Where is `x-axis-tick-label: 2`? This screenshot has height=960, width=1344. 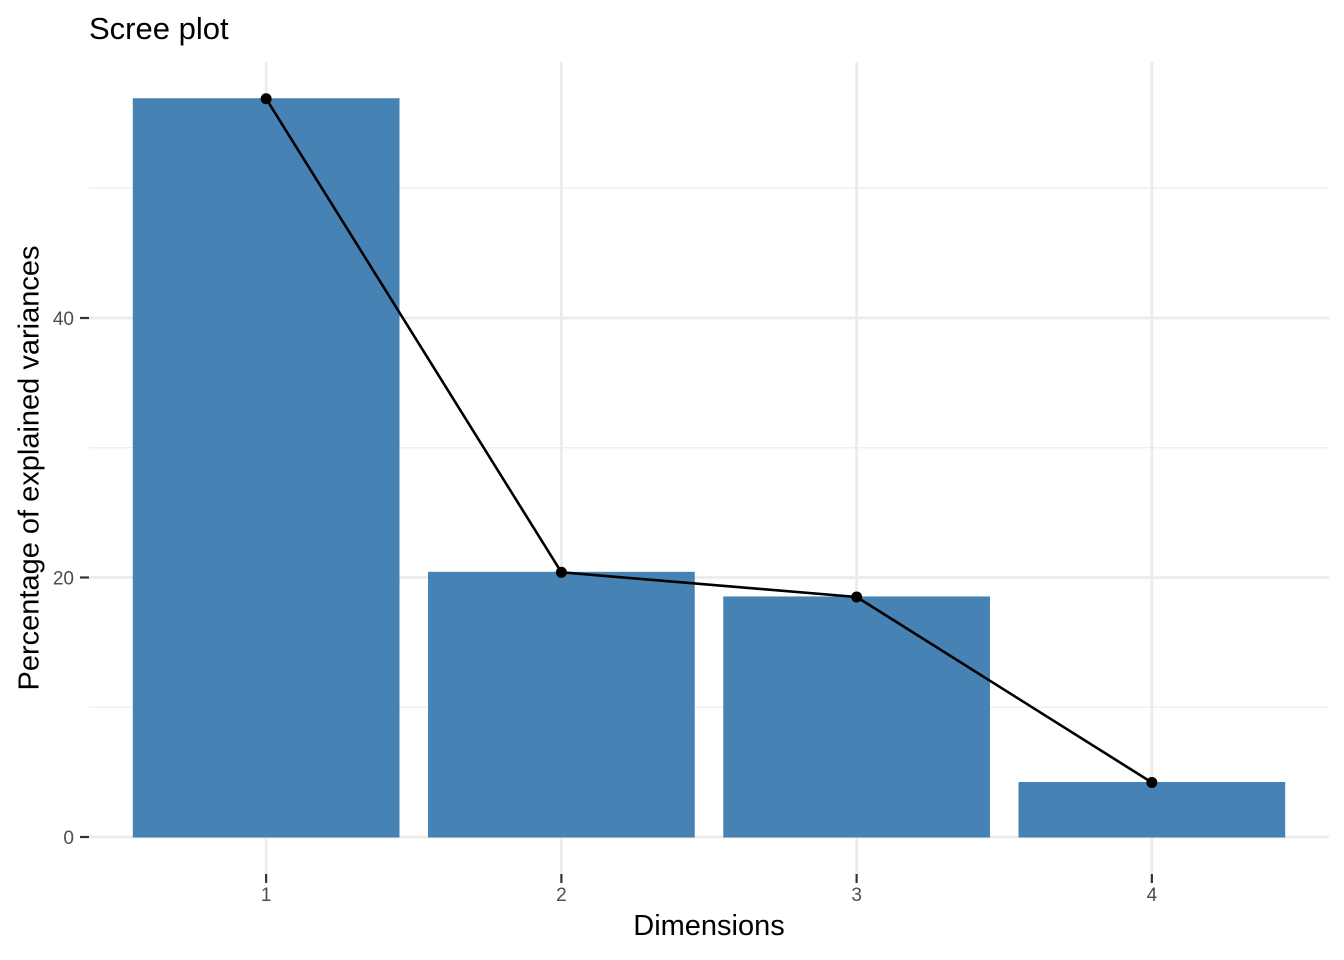 x-axis-tick-label: 2 is located at coordinates (561, 895).